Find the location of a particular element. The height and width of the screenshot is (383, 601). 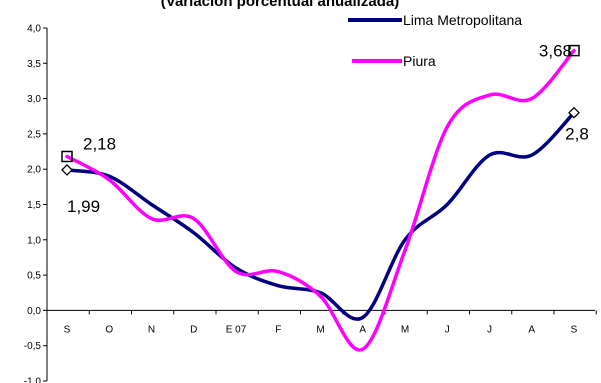

x-tick-label: E 07 is located at coordinates (236, 329).